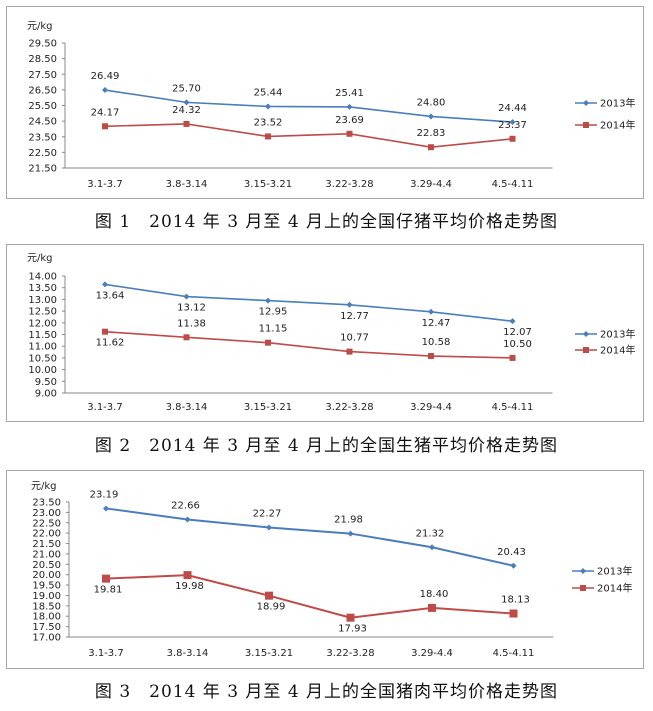 The height and width of the screenshot is (711, 653). Describe the element at coordinates (434, 594) in the screenshot. I see `data-label: 18.40` at that location.